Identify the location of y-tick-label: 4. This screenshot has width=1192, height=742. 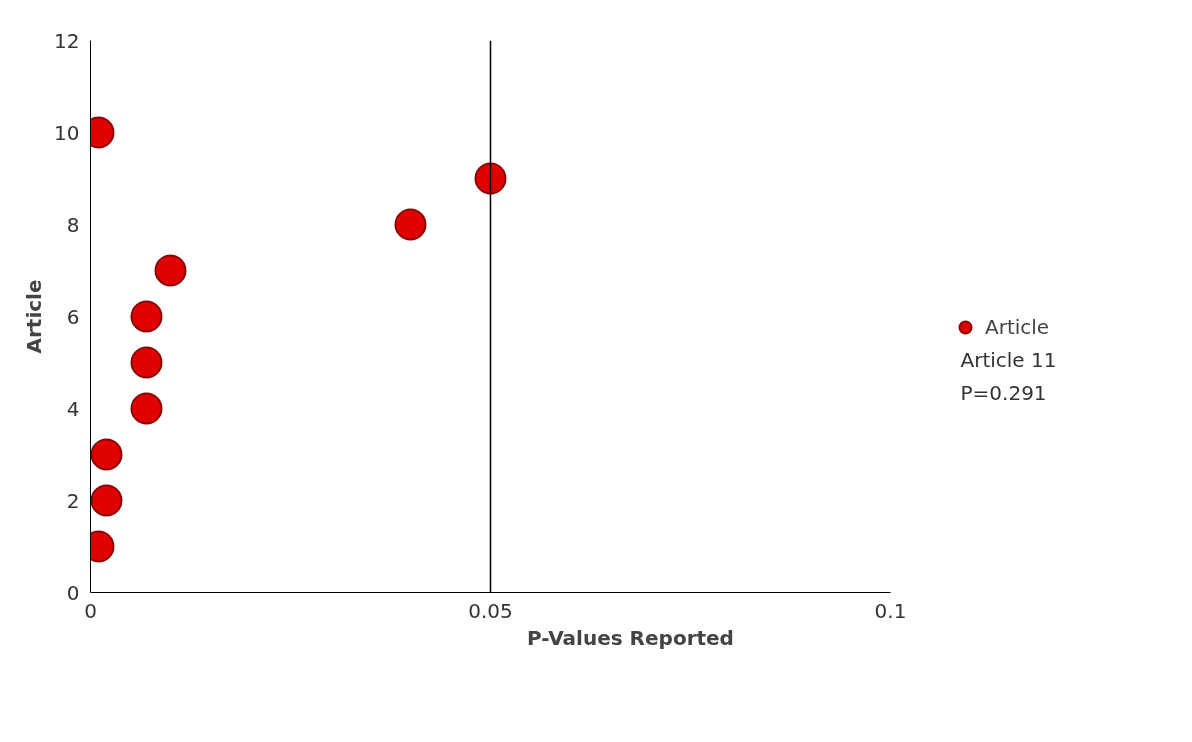
(73, 408).